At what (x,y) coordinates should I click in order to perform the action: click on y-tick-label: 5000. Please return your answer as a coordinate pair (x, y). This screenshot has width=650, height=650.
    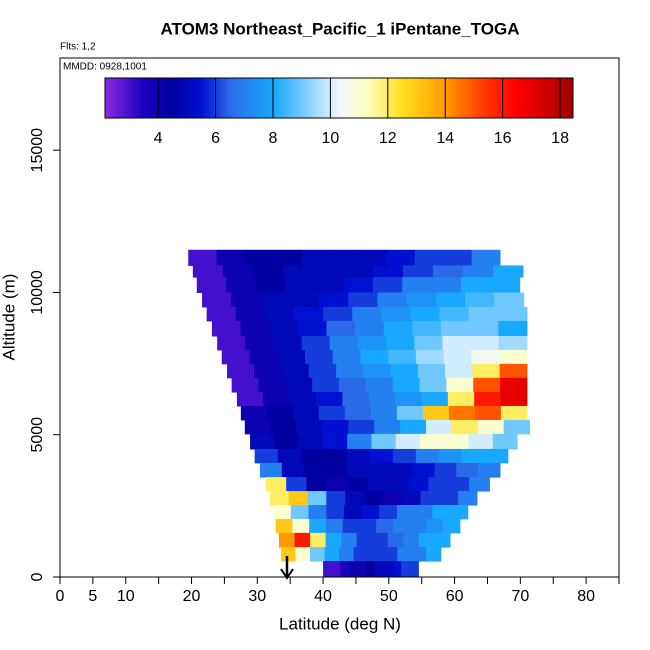
    Looking at the image, I should click on (37, 435).